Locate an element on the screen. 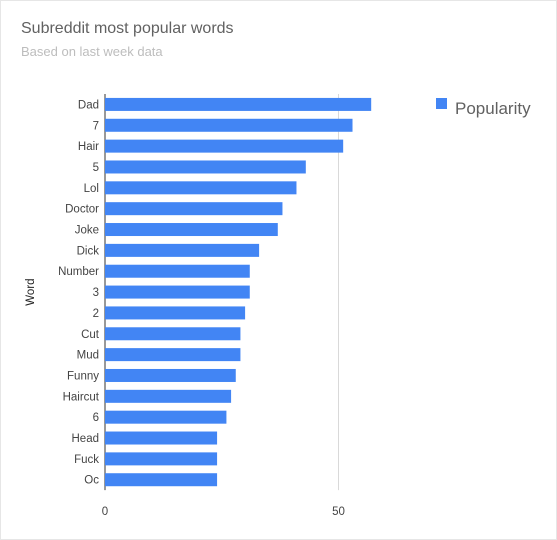 The height and width of the screenshot is (540, 557). x-tick-label: 0 is located at coordinates (105, 512).